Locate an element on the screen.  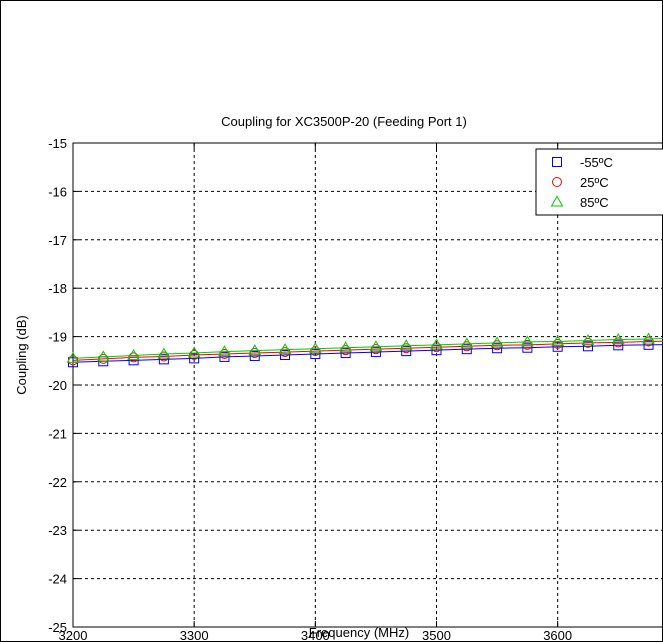
series-square is located at coordinates (365, 353).